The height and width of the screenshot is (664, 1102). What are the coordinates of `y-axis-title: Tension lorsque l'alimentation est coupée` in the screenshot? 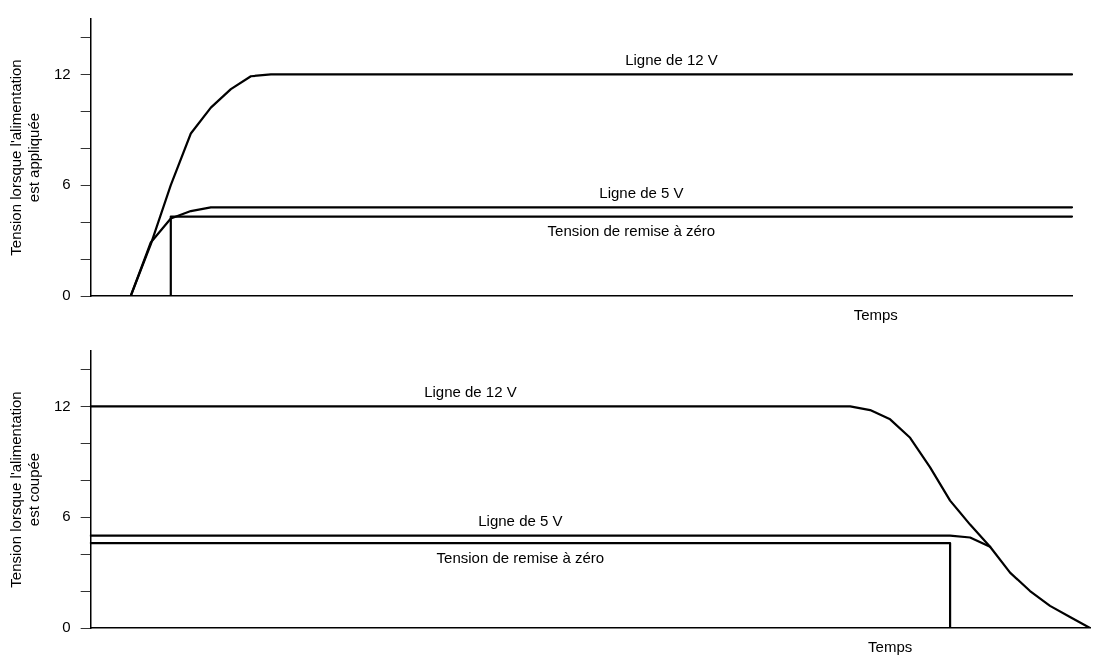 It's located at (25, 489).